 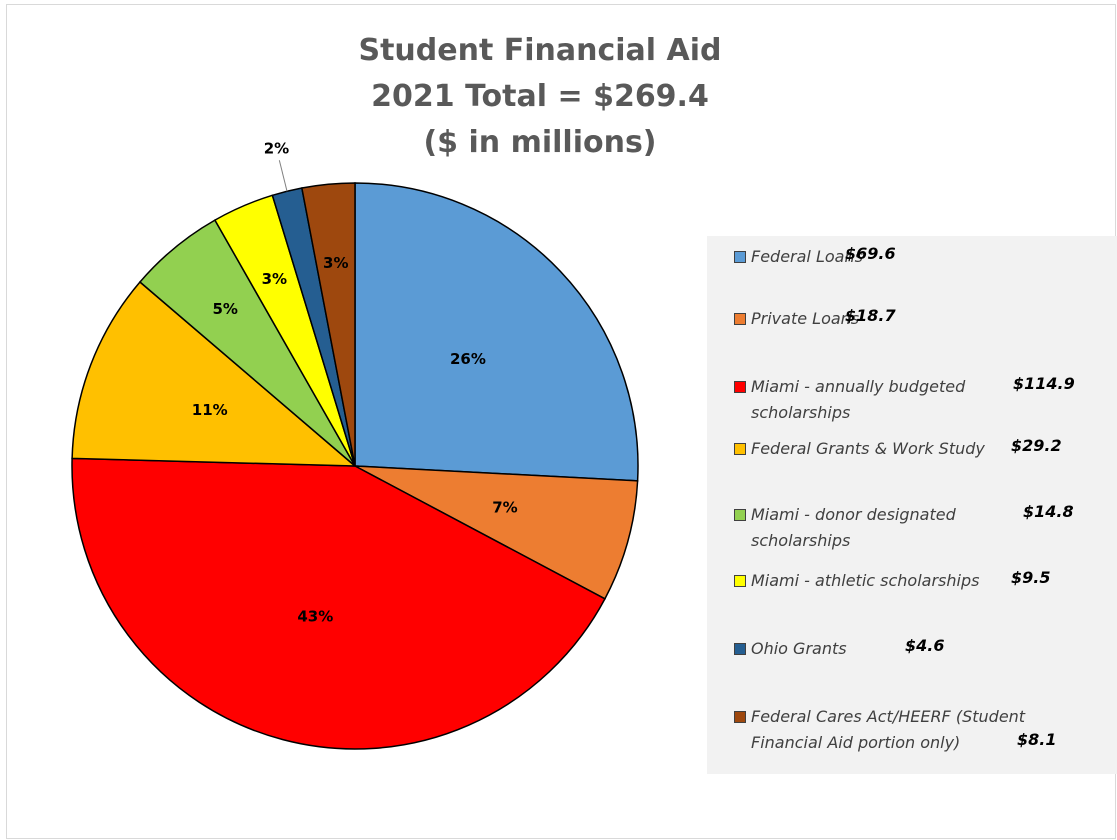 What do you see at coordinates (1044, 383) in the screenshot?
I see `legend-value: $114.9` at bounding box center [1044, 383].